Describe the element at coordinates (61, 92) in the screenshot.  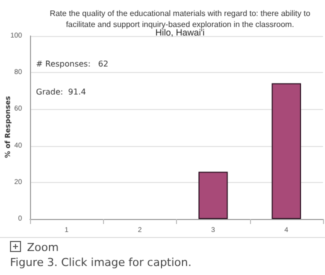
I see `annotation: Grade: 91.4` at that location.